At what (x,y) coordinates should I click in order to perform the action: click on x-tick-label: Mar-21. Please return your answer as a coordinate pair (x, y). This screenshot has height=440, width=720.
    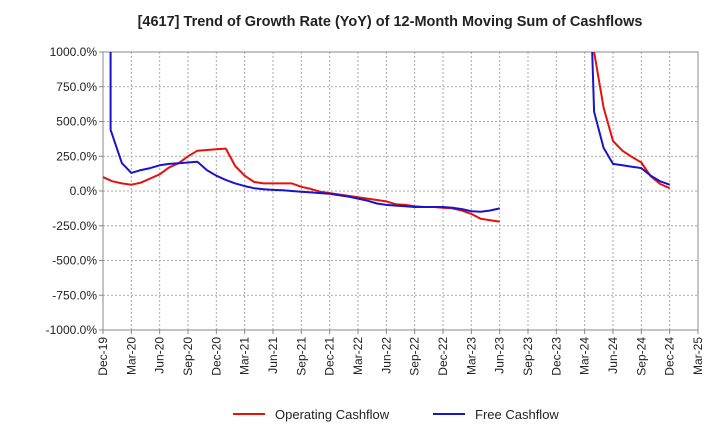
    Looking at the image, I should click on (245, 356).